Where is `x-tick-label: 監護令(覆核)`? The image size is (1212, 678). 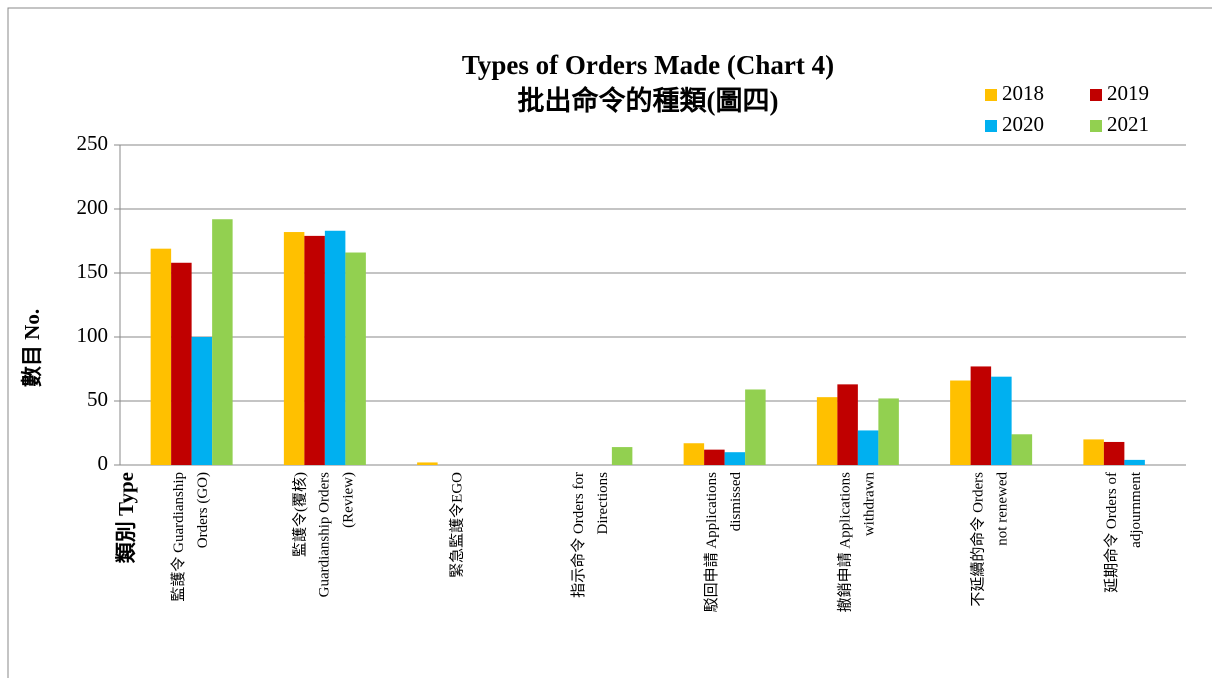 x-tick-label: 監護令(覆核) is located at coordinates (299, 514).